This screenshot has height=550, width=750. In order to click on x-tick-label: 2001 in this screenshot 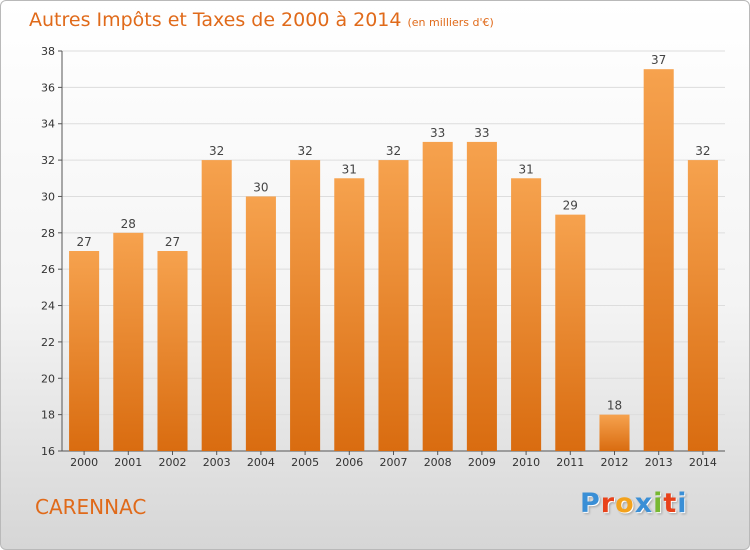, I will do `click(128, 462)`.